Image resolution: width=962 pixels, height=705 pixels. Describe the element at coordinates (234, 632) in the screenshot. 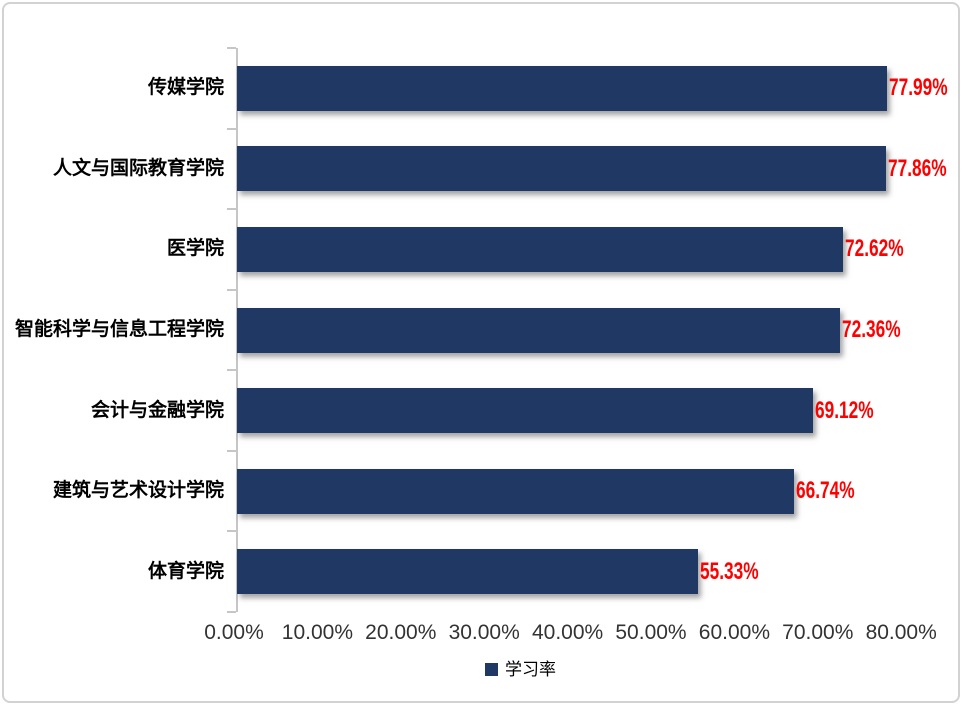

I see `x-axis-tick-label: 0.00%` at that location.